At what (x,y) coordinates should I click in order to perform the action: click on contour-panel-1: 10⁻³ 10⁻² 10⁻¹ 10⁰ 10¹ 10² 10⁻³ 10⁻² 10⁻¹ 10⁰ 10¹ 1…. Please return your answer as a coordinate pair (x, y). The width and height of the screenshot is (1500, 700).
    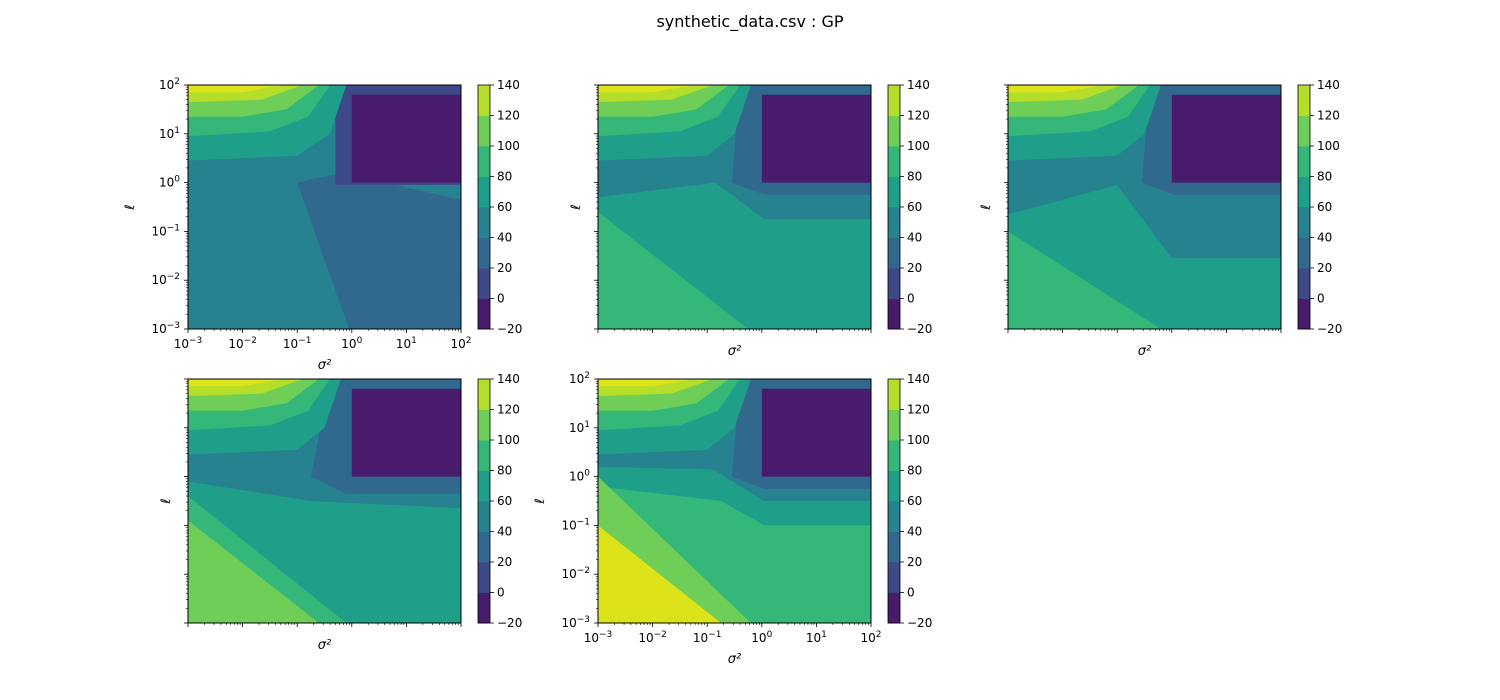
    Looking at the image, I should click on (322, 225).